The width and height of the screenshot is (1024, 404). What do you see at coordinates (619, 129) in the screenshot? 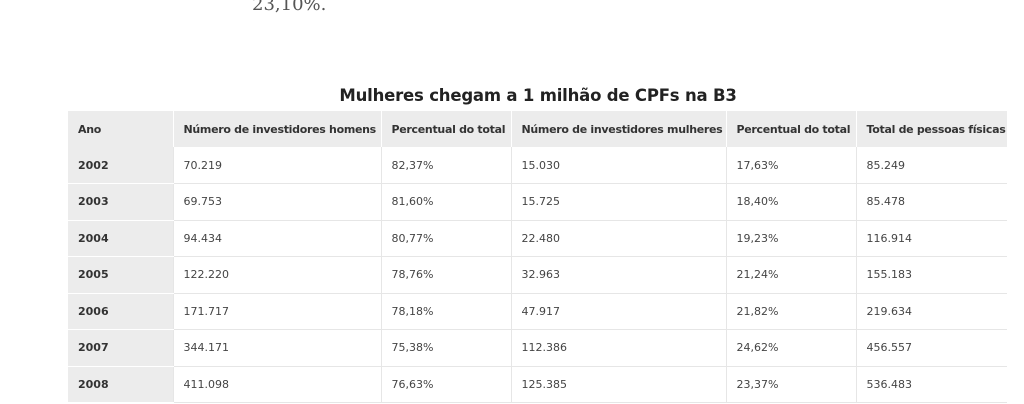
I see `column-header-women-investors: Número de investidores mulheres` at bounding box center [619, 129].